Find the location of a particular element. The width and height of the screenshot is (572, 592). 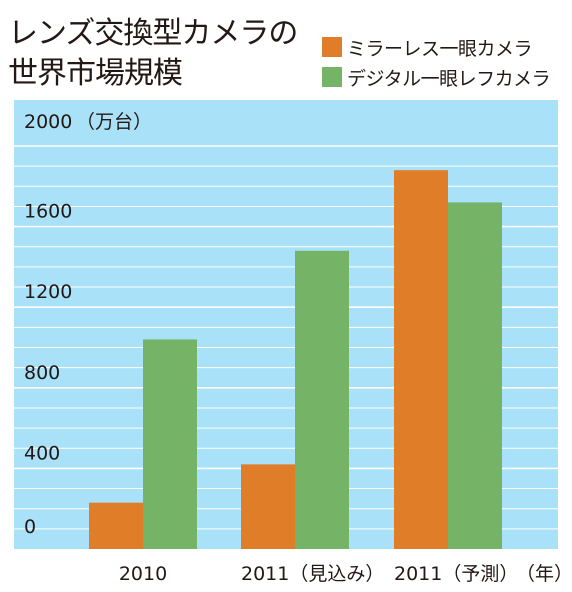

y-tick-label: 800 is located at coordinates (42, 373).